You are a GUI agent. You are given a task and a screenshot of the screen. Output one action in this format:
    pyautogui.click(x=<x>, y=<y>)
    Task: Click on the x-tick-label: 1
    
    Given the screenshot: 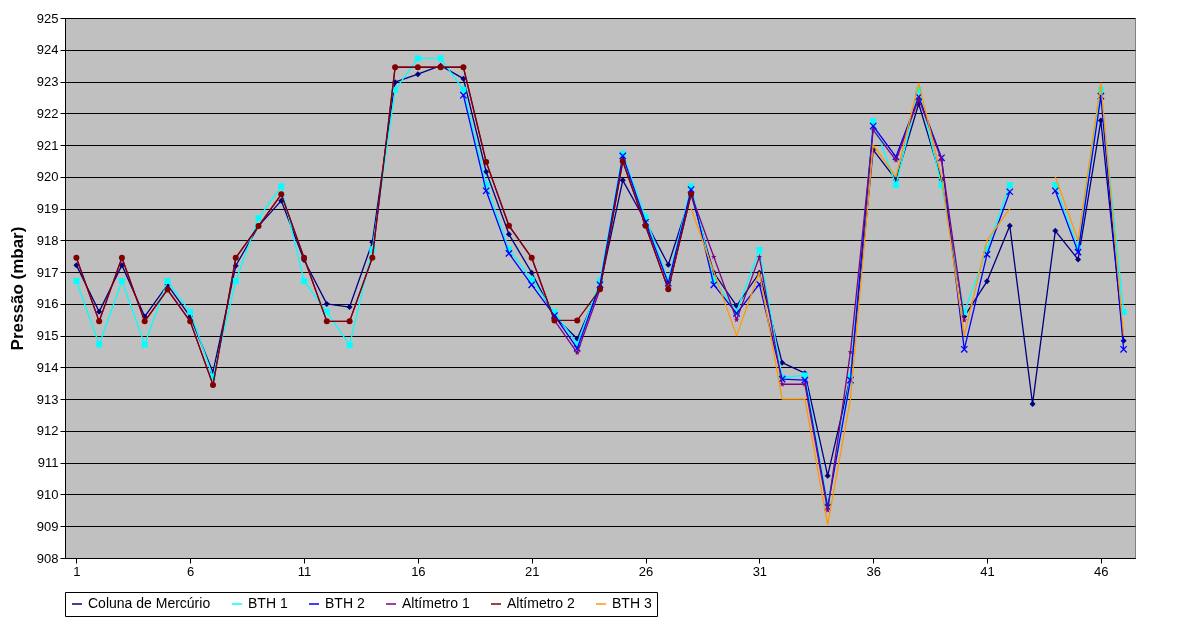 What is the action you would take?
    pyautogui.click(x=77, y=571)
    